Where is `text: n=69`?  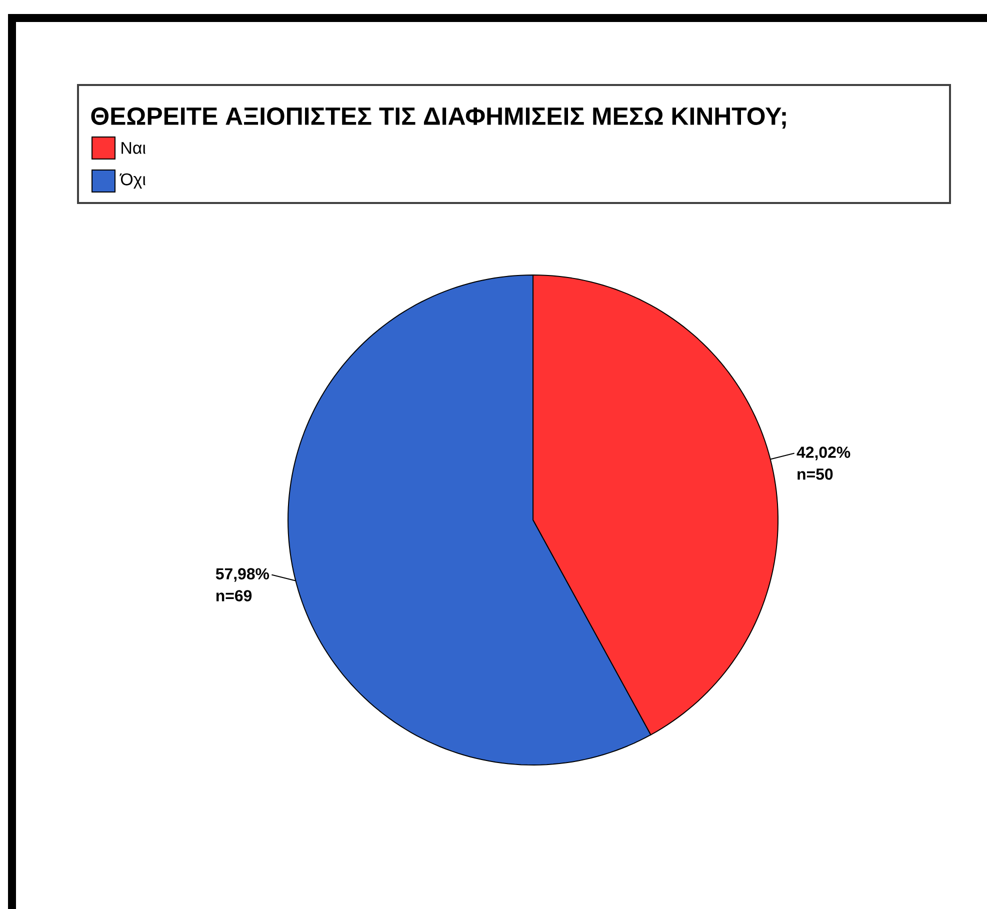 text: n=69 is located at coordinates (234, 596).